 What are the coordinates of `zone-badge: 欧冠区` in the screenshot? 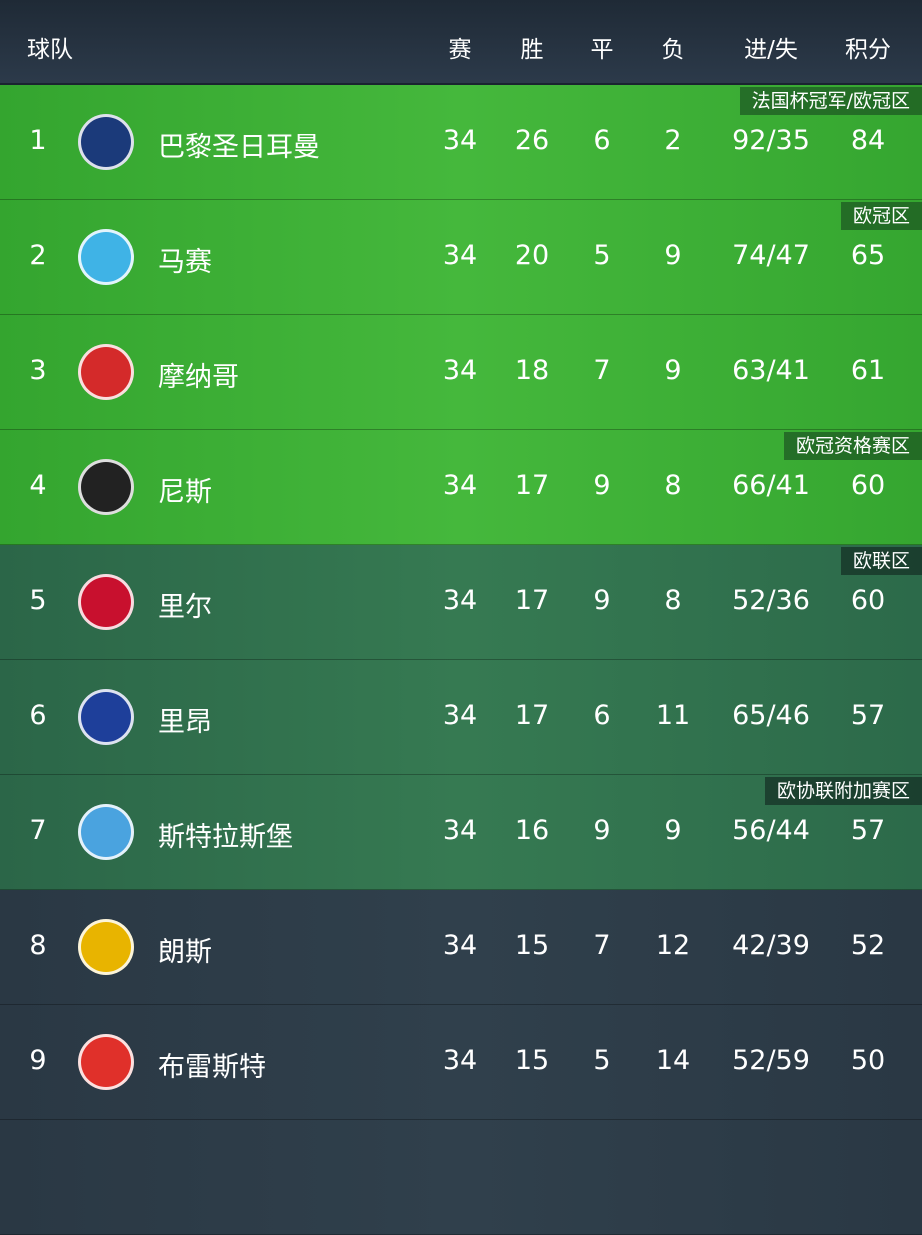 It's located at (881, 216).